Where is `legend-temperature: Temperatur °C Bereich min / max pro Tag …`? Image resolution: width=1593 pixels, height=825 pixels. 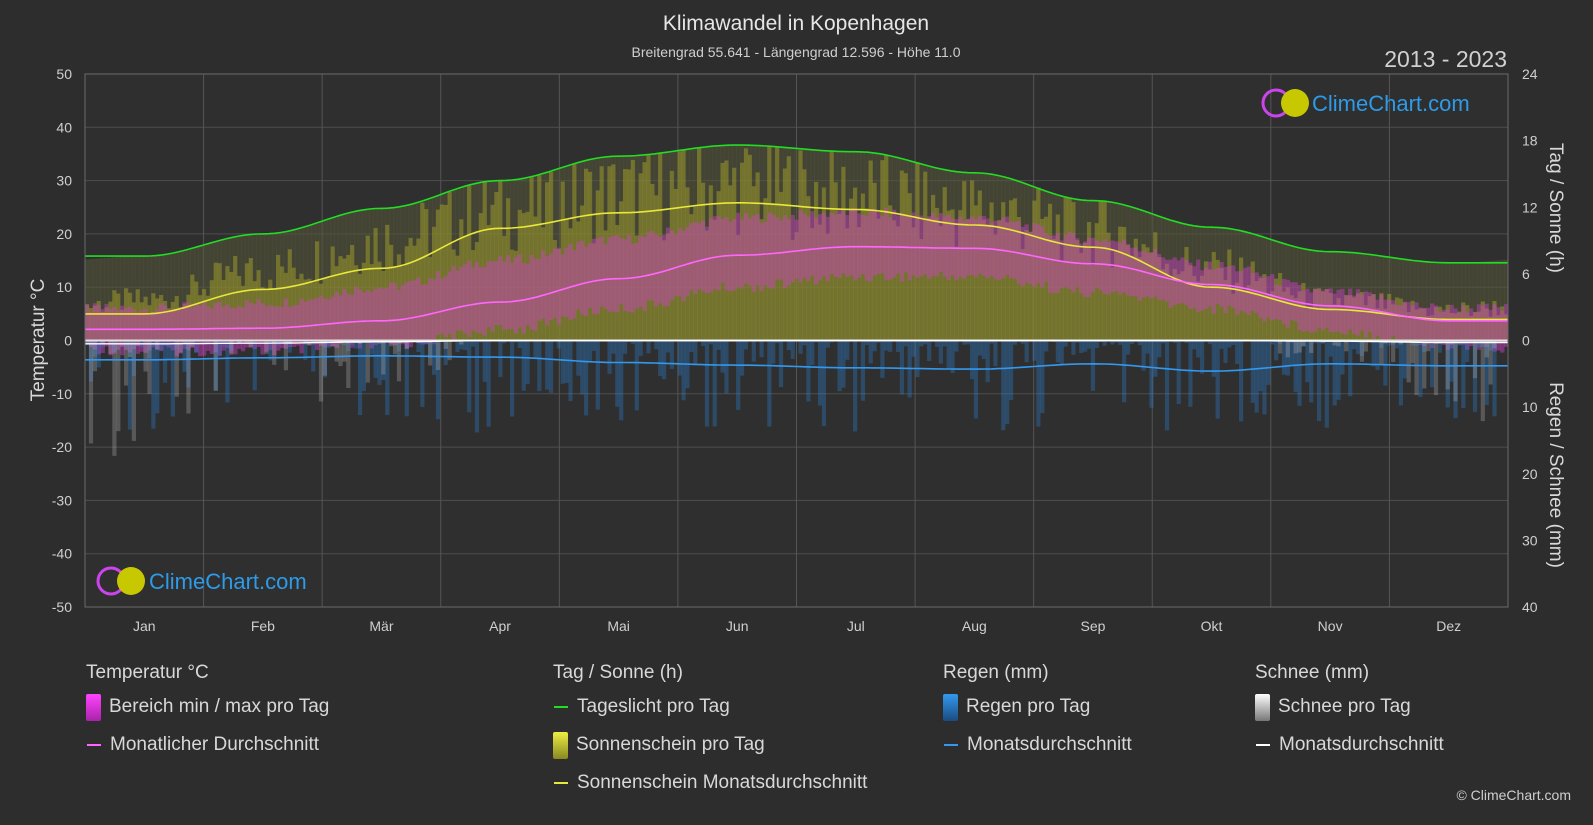
legend-temperature: Temperatur °C Bereich min / max pro Tag … is located at coordinates (207, 713).